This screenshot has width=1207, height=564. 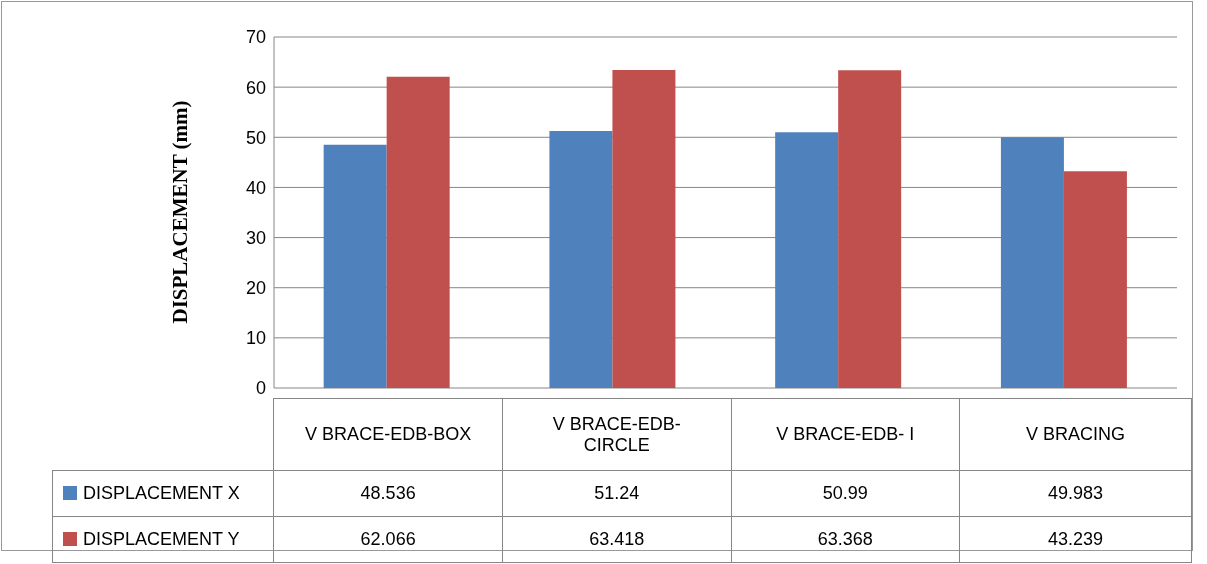 I want to click on y-tick-label: 0, so click(x=260, y=388).